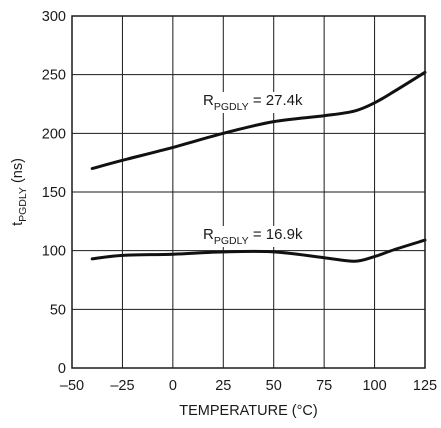 The width and height of the screenshot is (441, 428). Describe the element at coordinates (54, 17) in the screenshot. I see `y-tick-label: 300` at that location.